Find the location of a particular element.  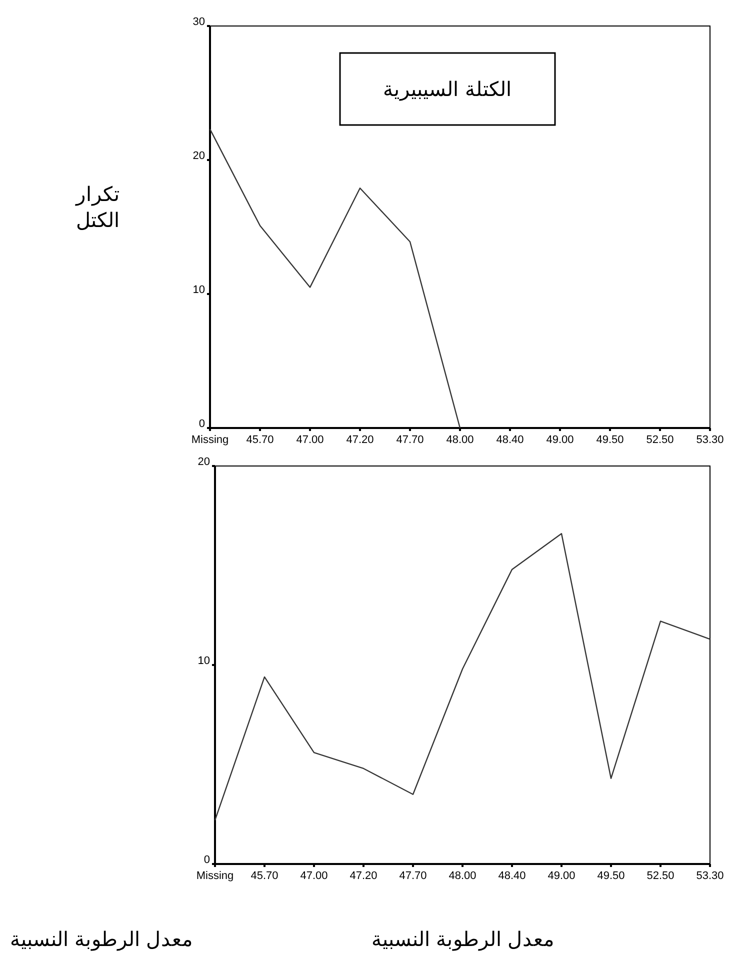

y-axis-title: تكرار الكتل is located at coordinates (97, 208).